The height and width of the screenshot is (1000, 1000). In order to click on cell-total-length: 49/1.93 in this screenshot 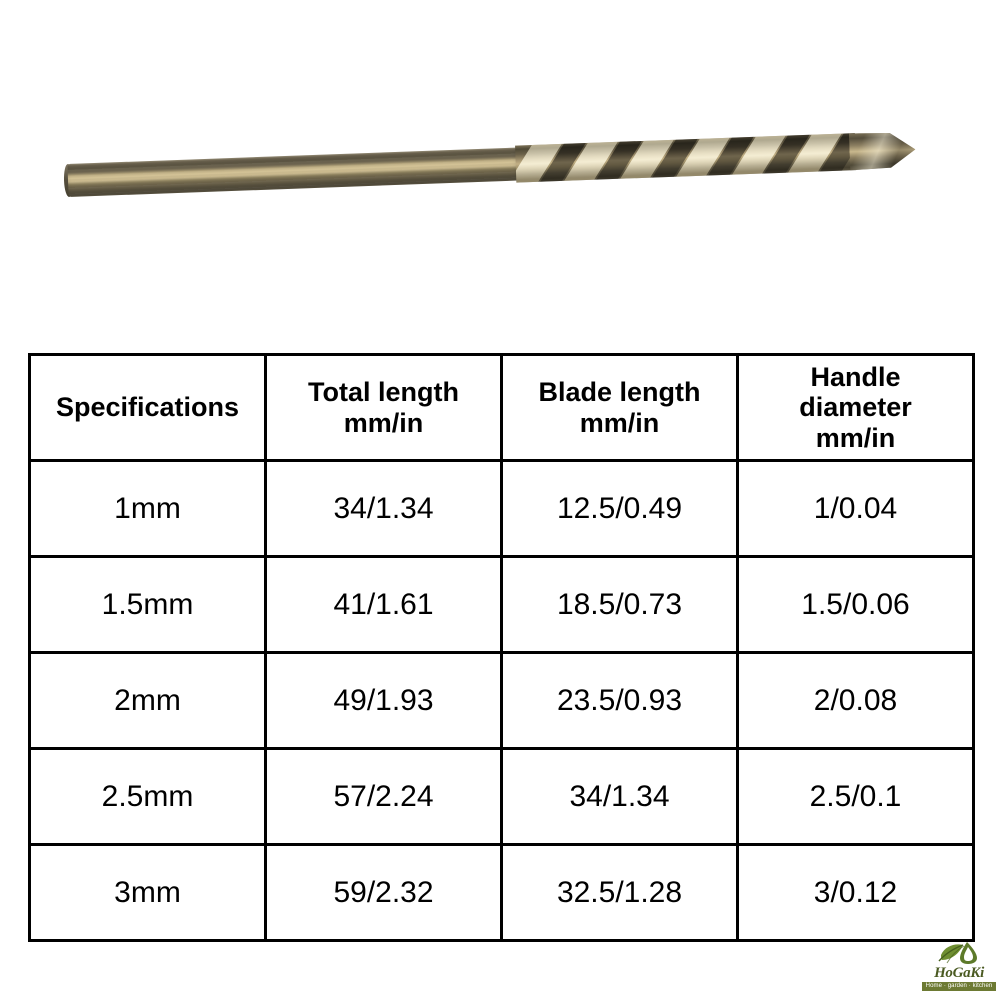, I will do `click(383, 700)`.